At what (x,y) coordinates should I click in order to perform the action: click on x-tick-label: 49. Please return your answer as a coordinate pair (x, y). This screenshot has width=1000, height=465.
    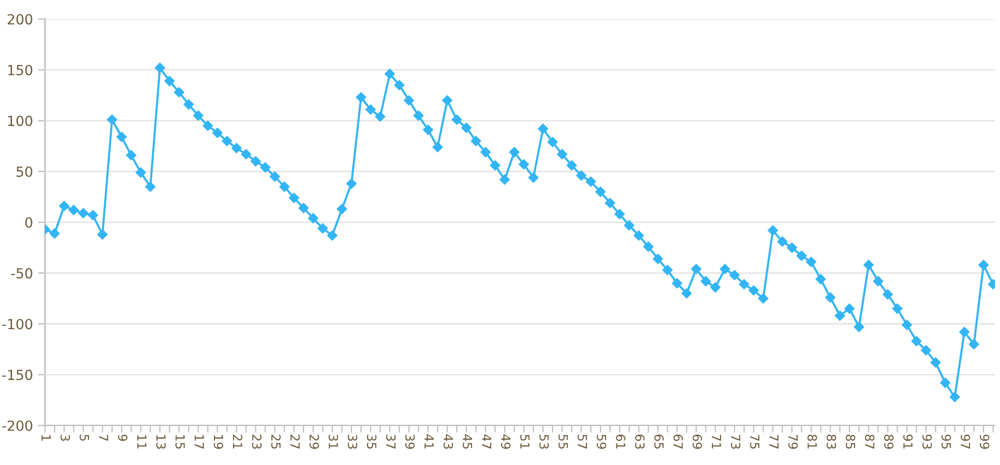
    Looking at the image, I should click on (506, 441).